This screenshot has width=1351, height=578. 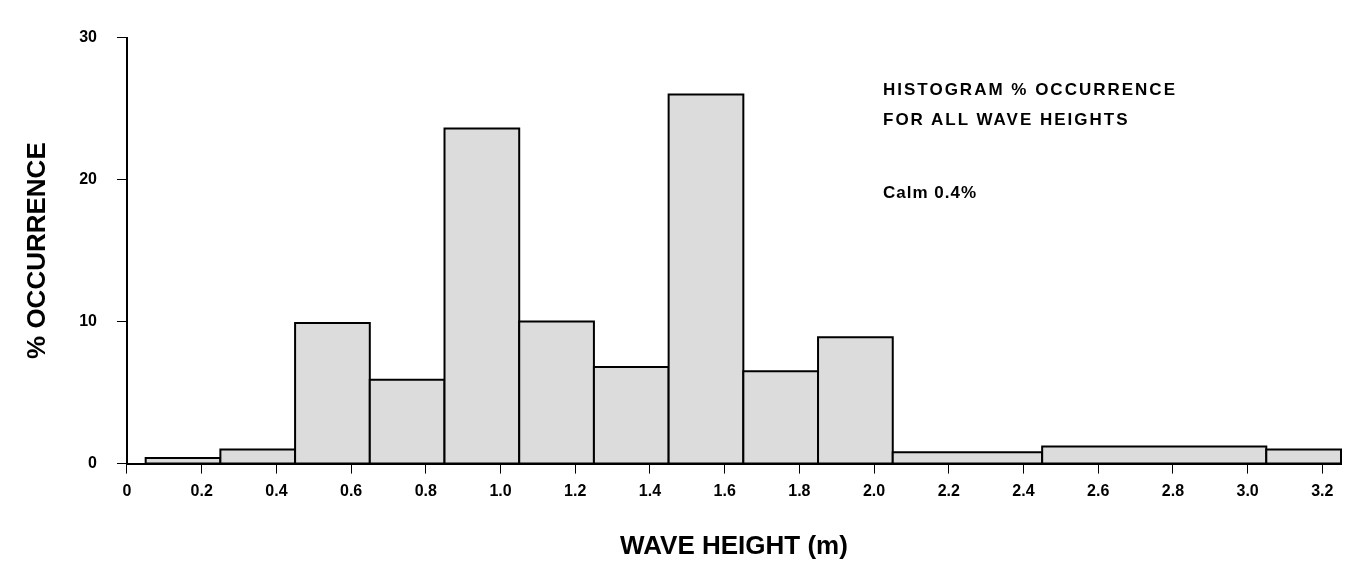 I want to click on y-tick-label: 0, so click(x=93, y=463).